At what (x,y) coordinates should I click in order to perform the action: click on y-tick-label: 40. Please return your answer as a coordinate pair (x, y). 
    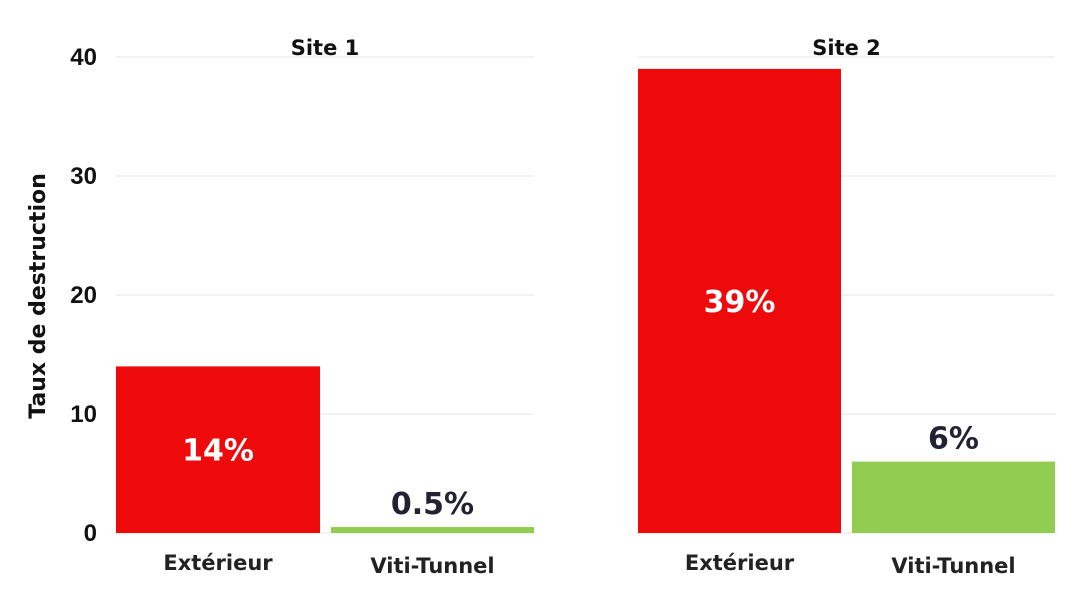
    Looking at the image, I should click on (83, 57).